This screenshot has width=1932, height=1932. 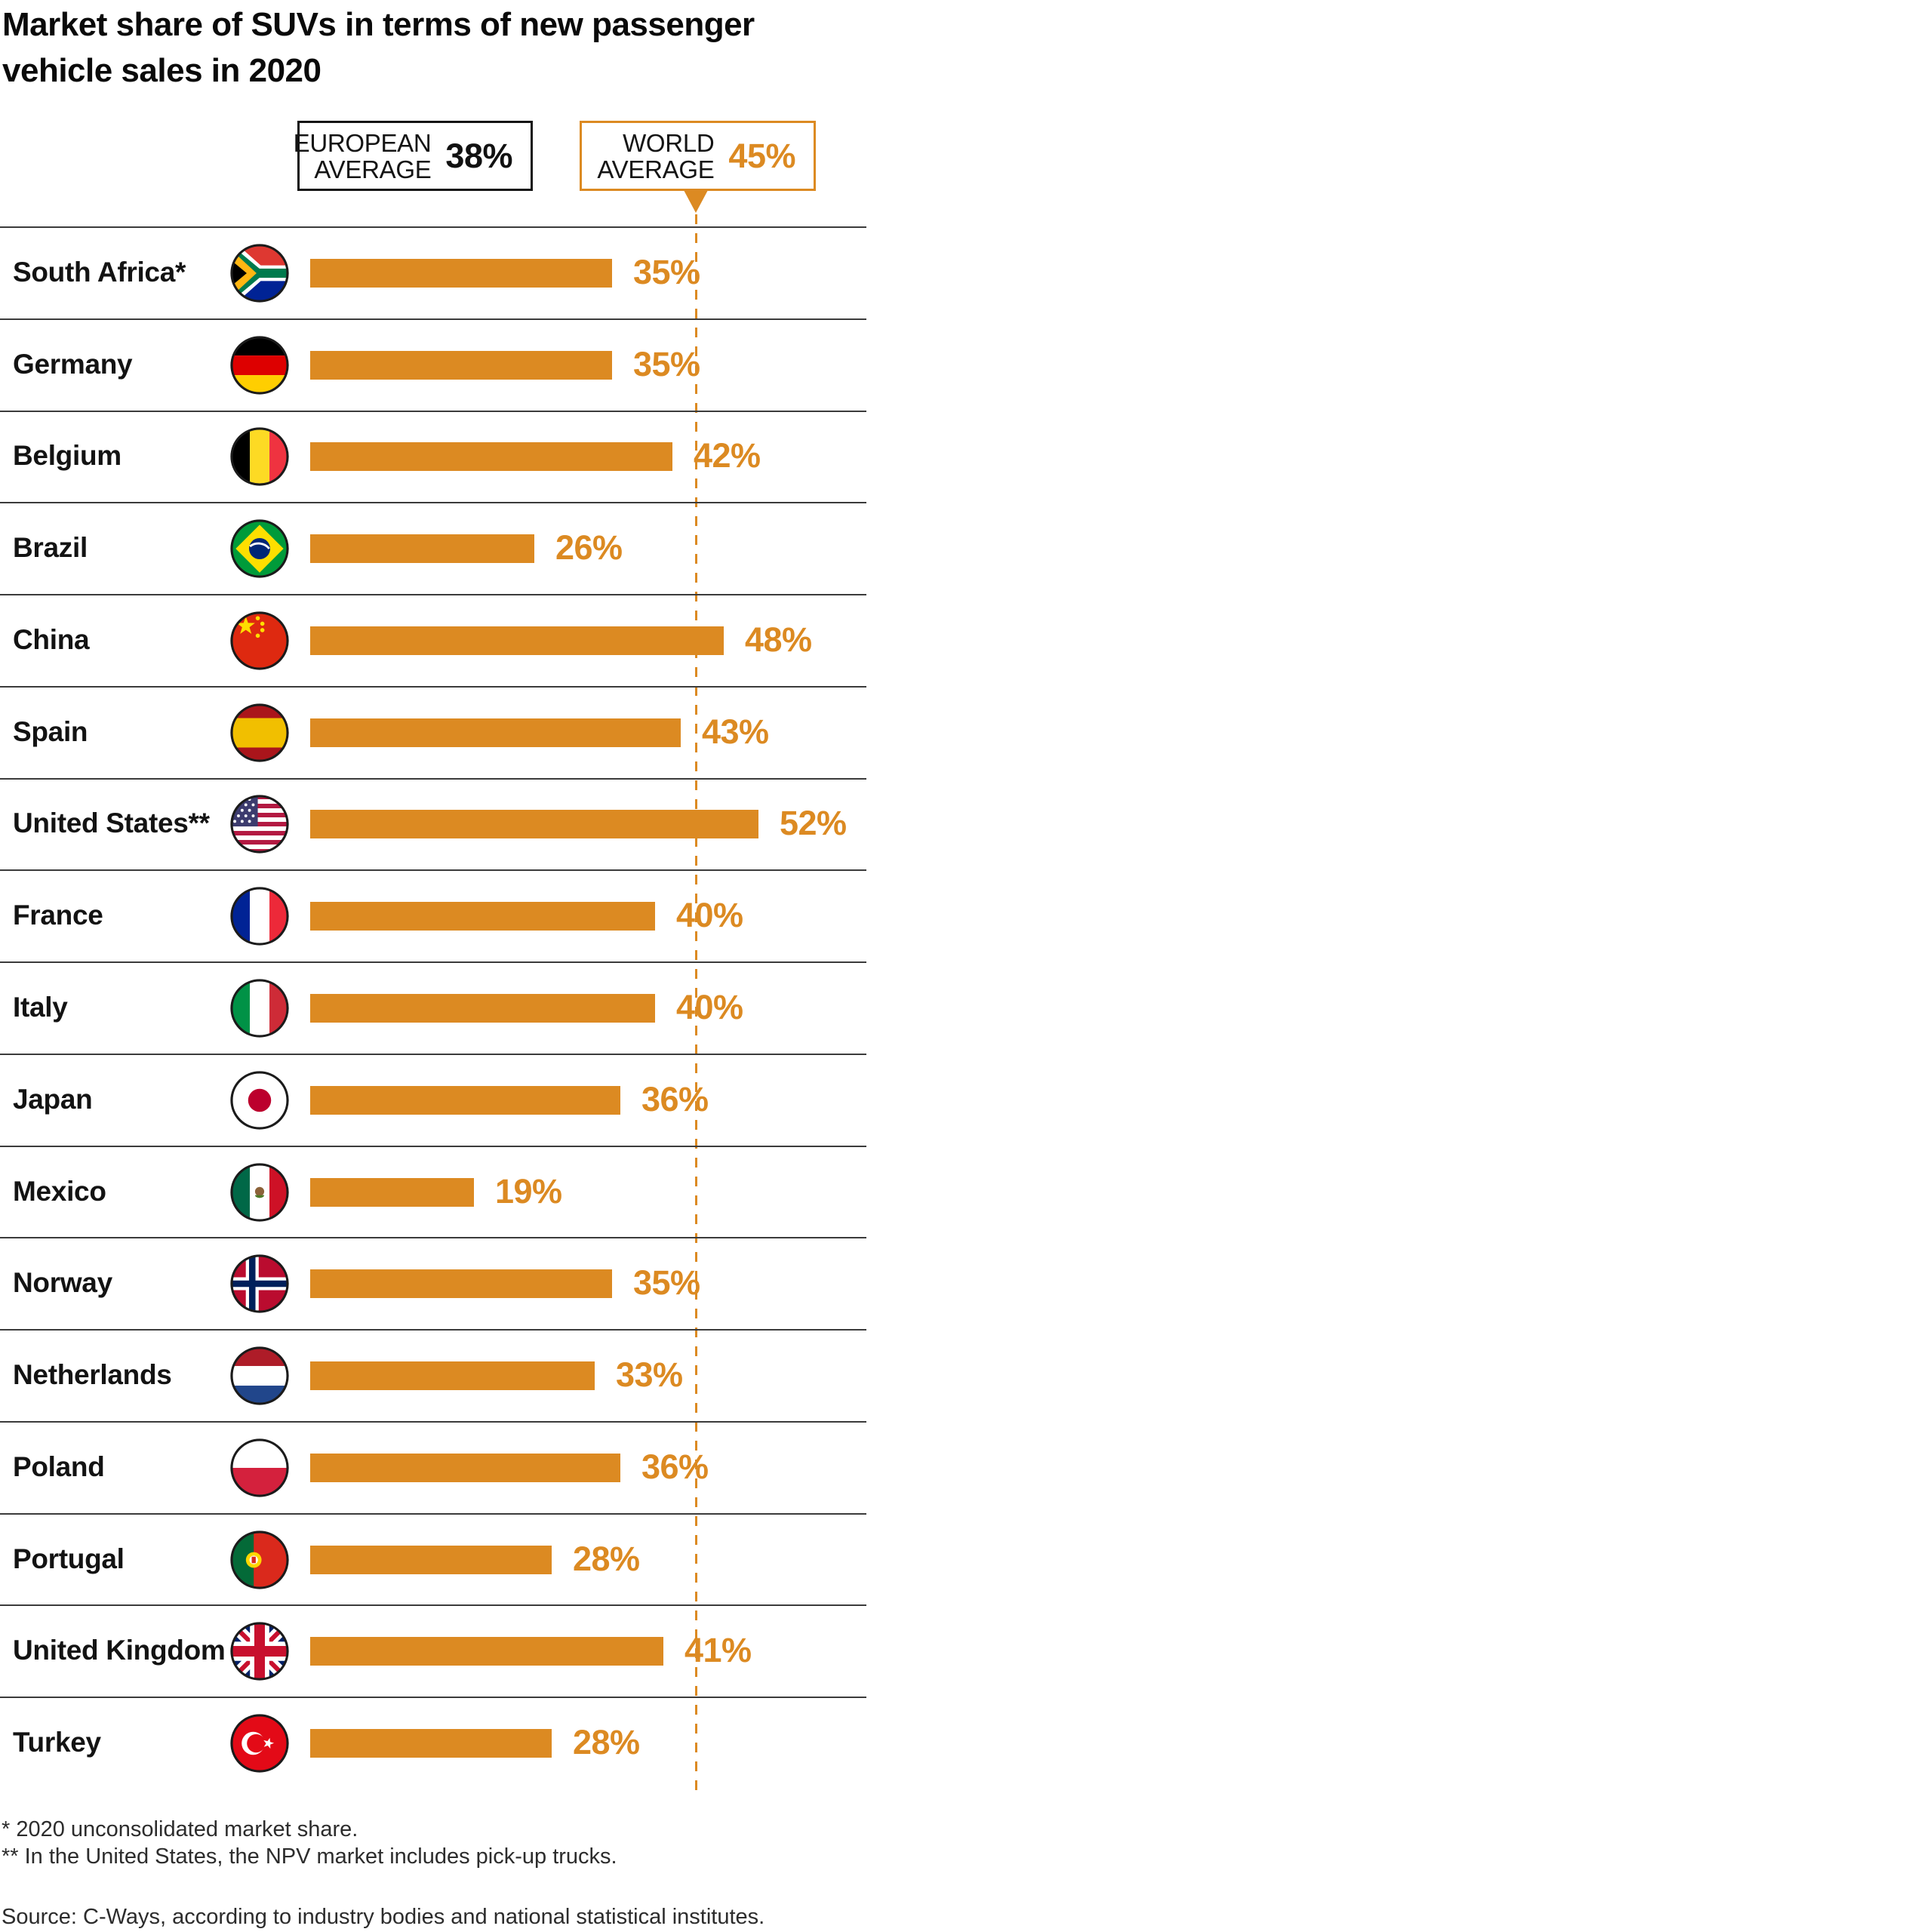 I want to click on united-kingdom-flag-icon, so click(x=259, y=1651).